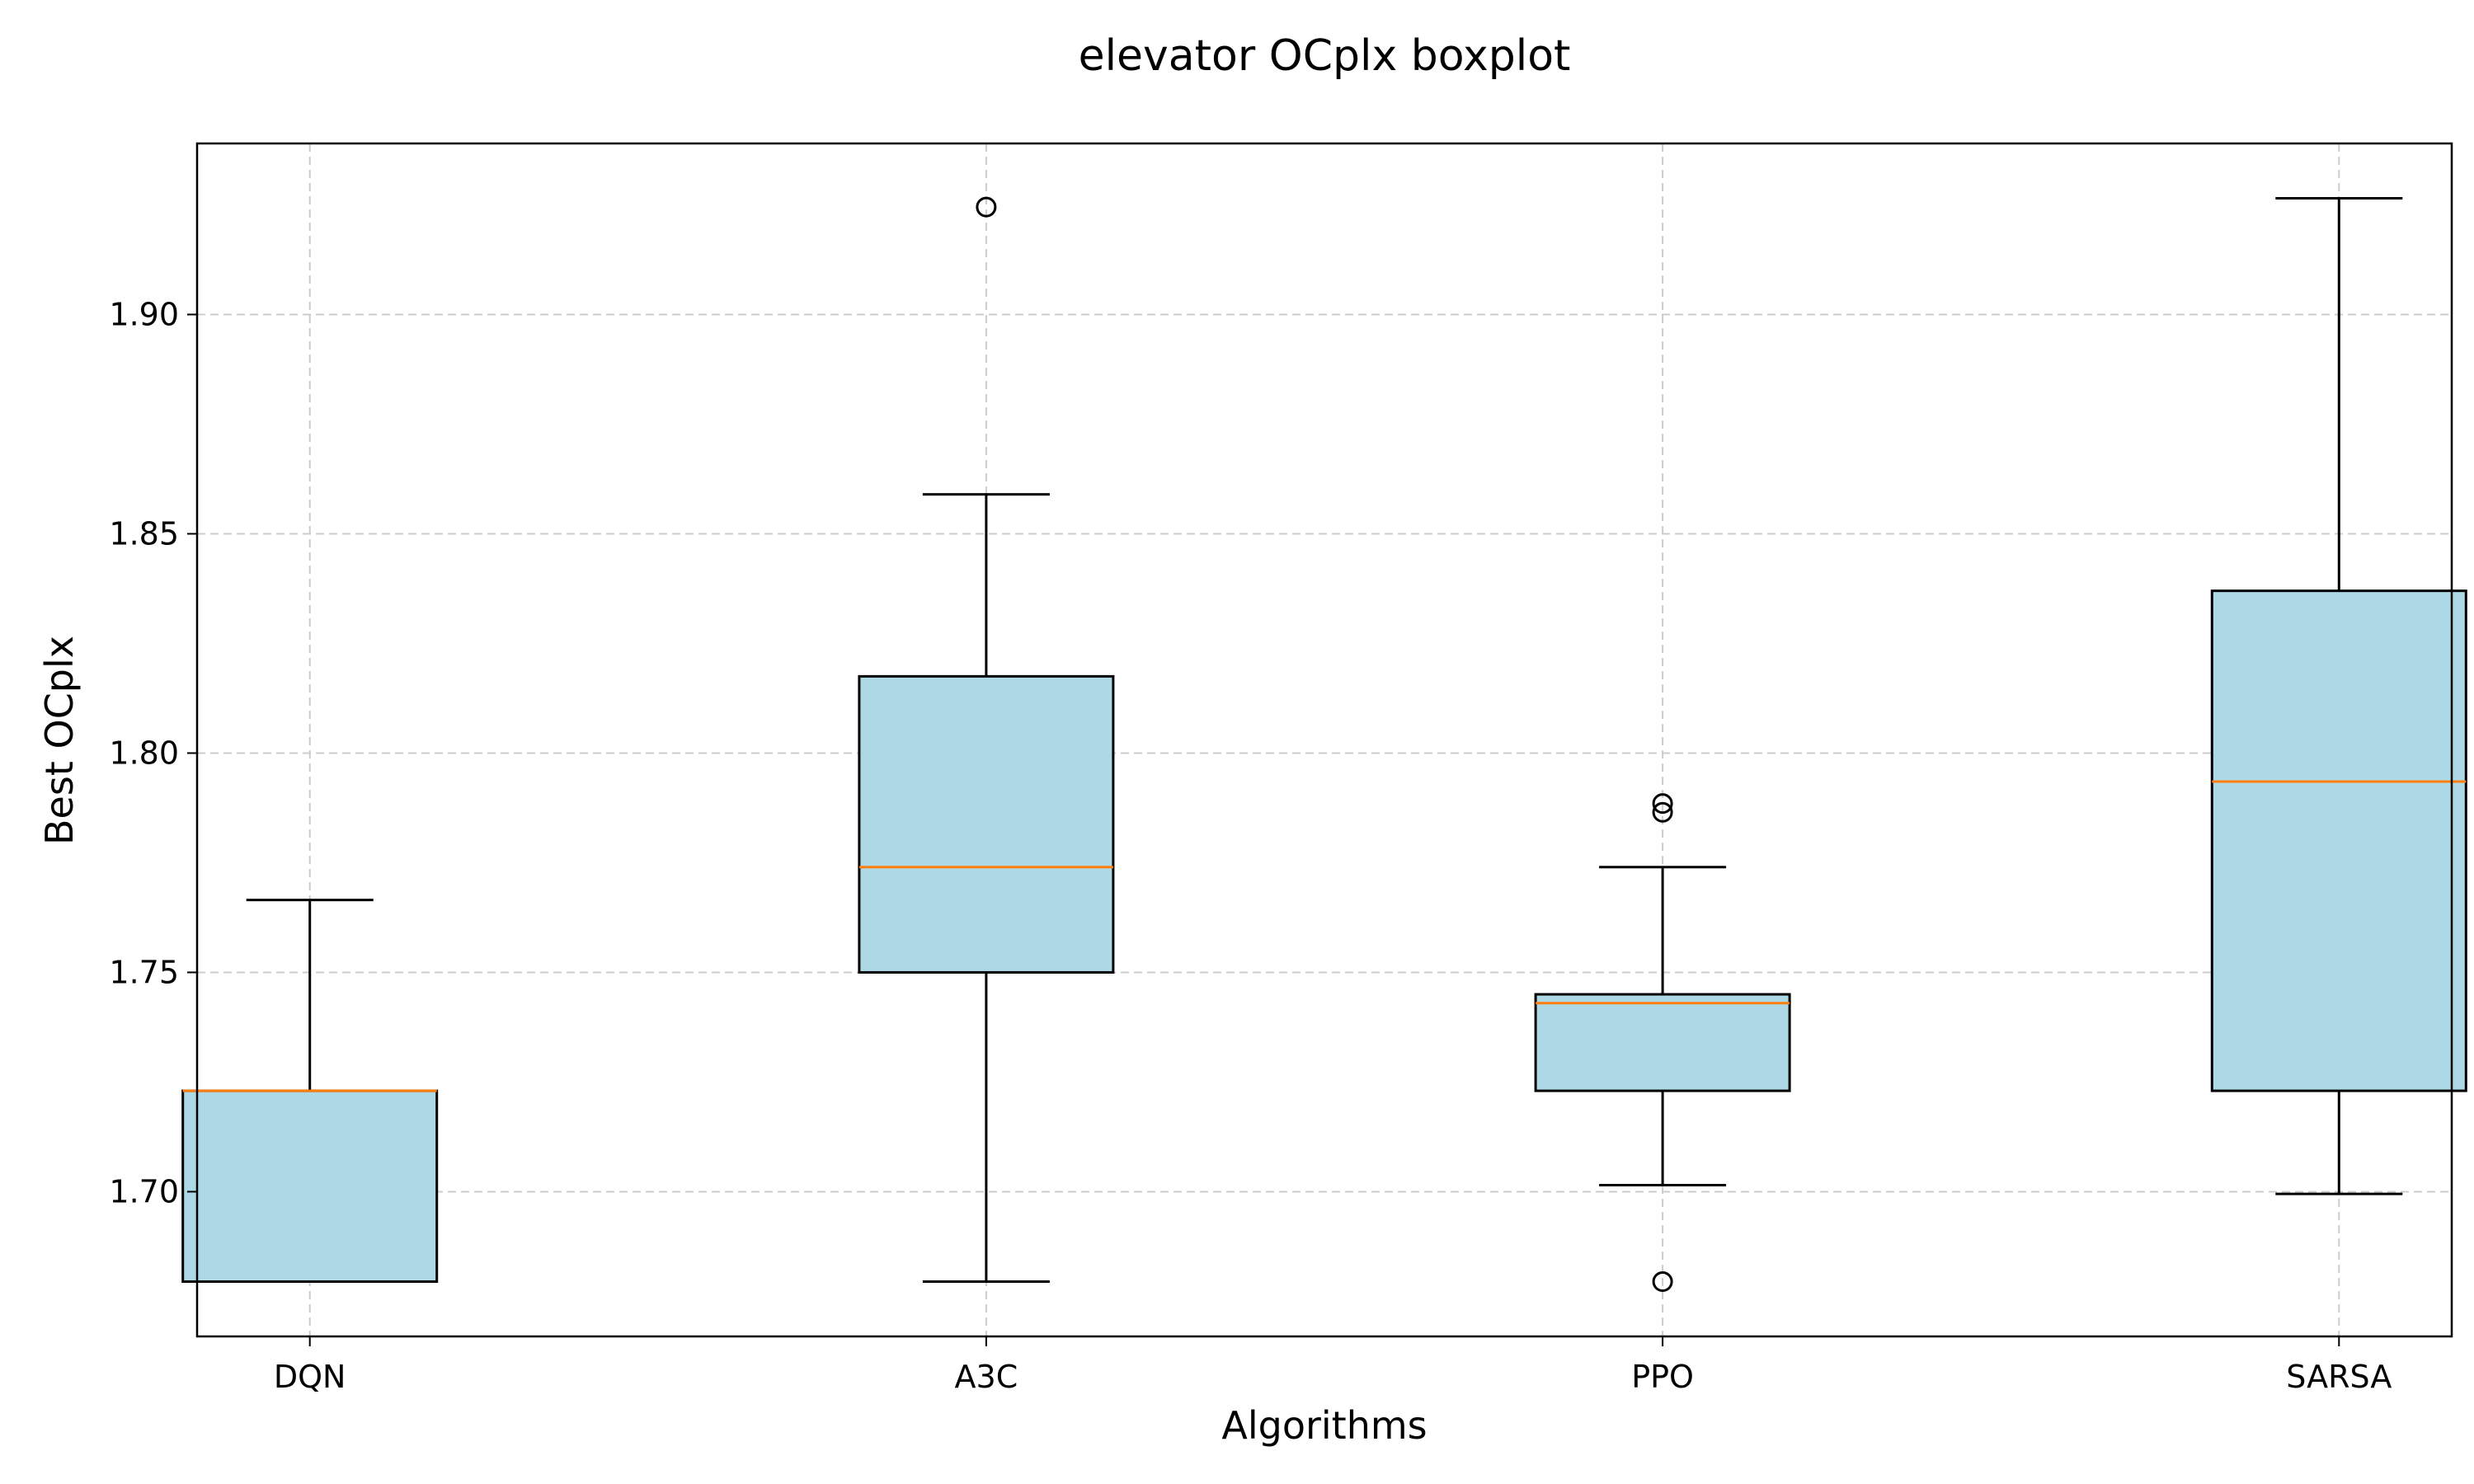  What do you see at coordinates (1662, 1377) in the screenshot?
I see `x-tick-label: PPO` at bounding box center [1662, 1377].